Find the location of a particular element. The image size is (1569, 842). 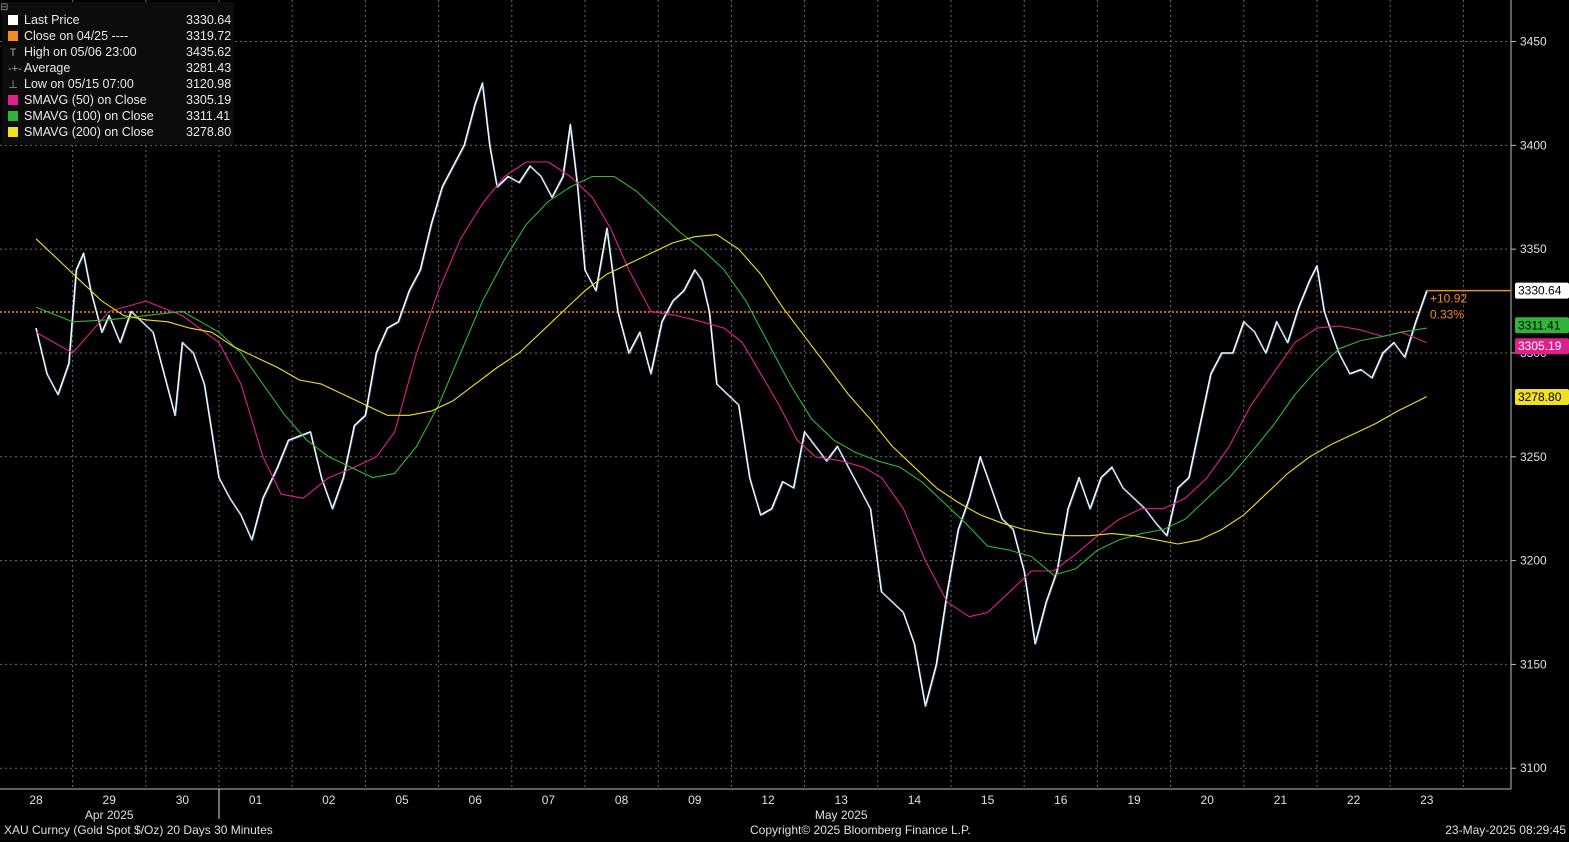

x-tick-label: 23 is located at coordinates (1427, 800).